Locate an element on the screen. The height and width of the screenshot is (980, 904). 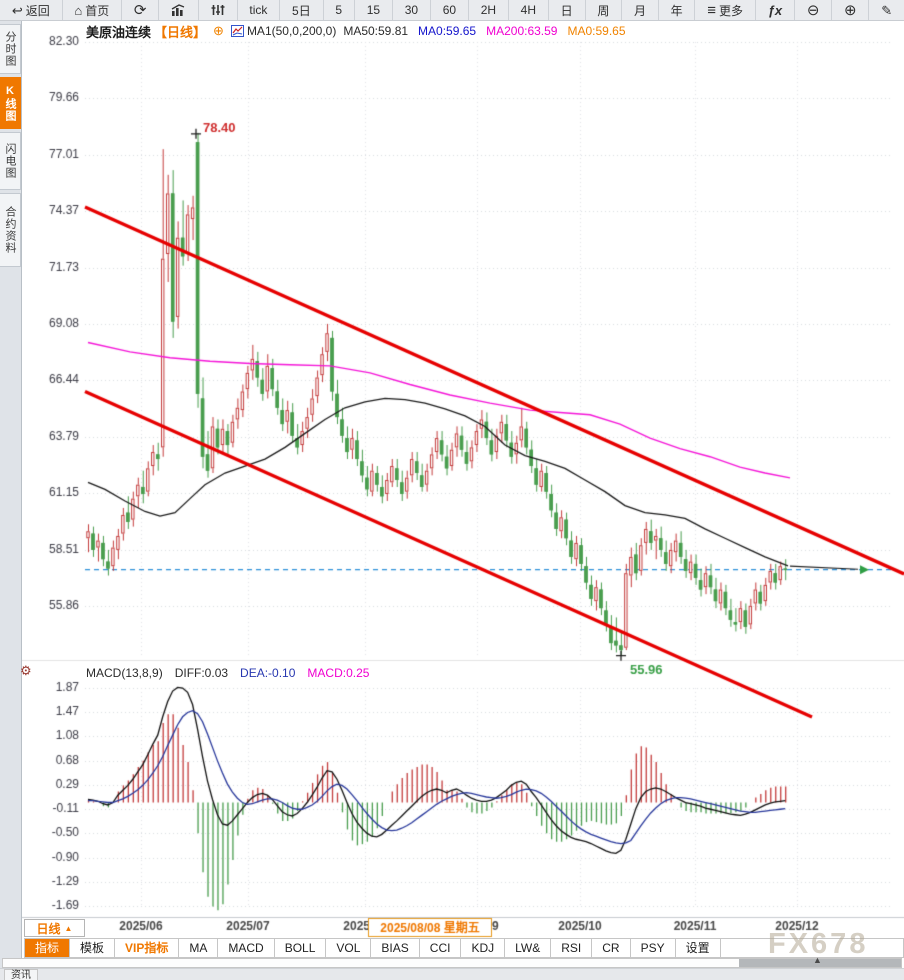
left-sidebar: 分时图 K线图闪电图合约资料 is located at coordinates (11, 494).